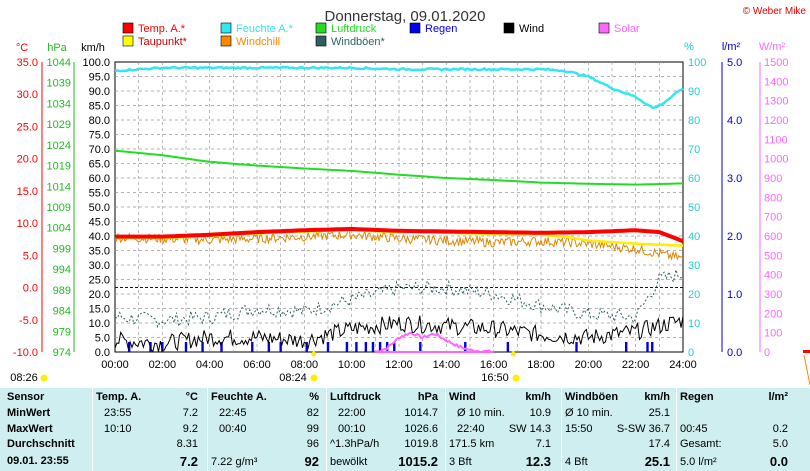  Describe the element at coordinates (352, 413) in the screenshot. I see `stats-cell-info: 22:00` at that location.